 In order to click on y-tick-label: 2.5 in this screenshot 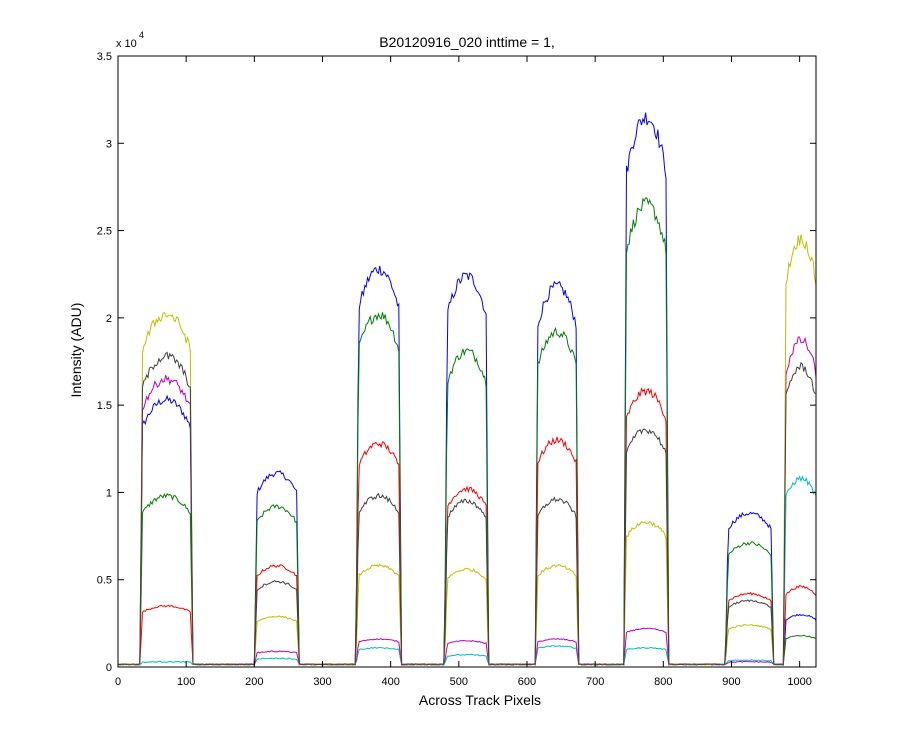, I will do `click(104, 232)`.